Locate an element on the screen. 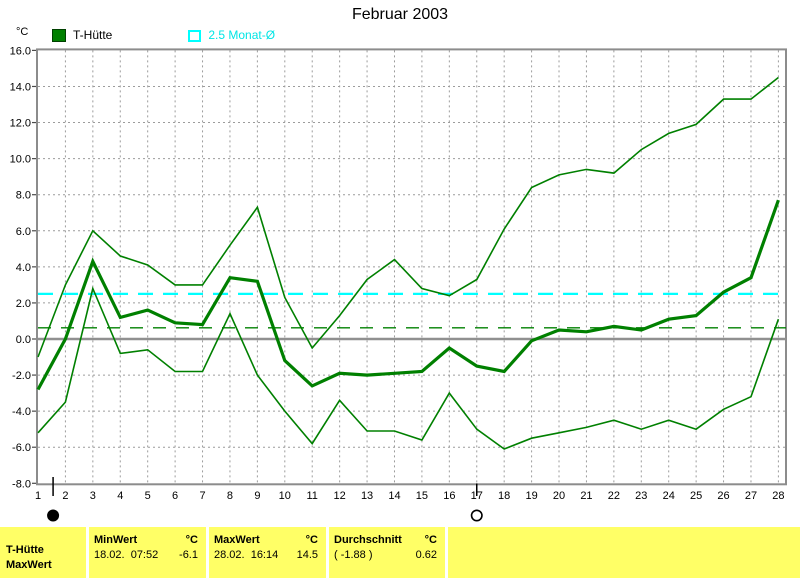  svg-text: 12 is located at coordinates (340, 496).